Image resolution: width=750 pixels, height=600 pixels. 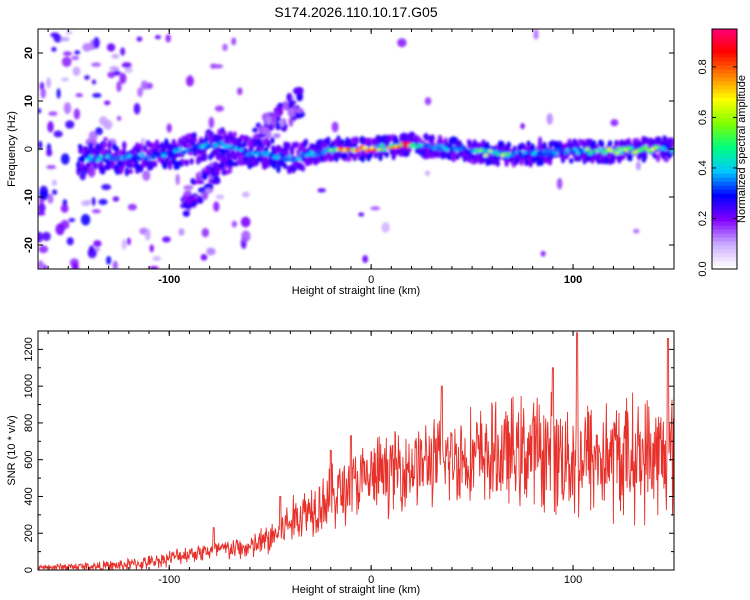 I want to click on snr-xtick-label: -100, so click(x=169, y=580).